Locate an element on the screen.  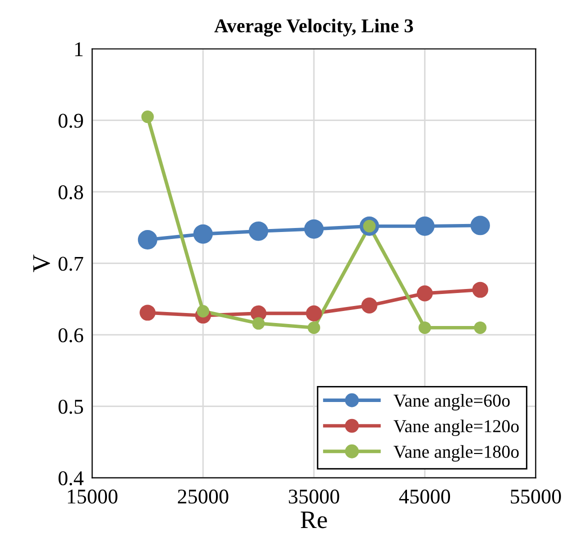
legend-label: Vane angle=60o is located at coordinates (452, 402).